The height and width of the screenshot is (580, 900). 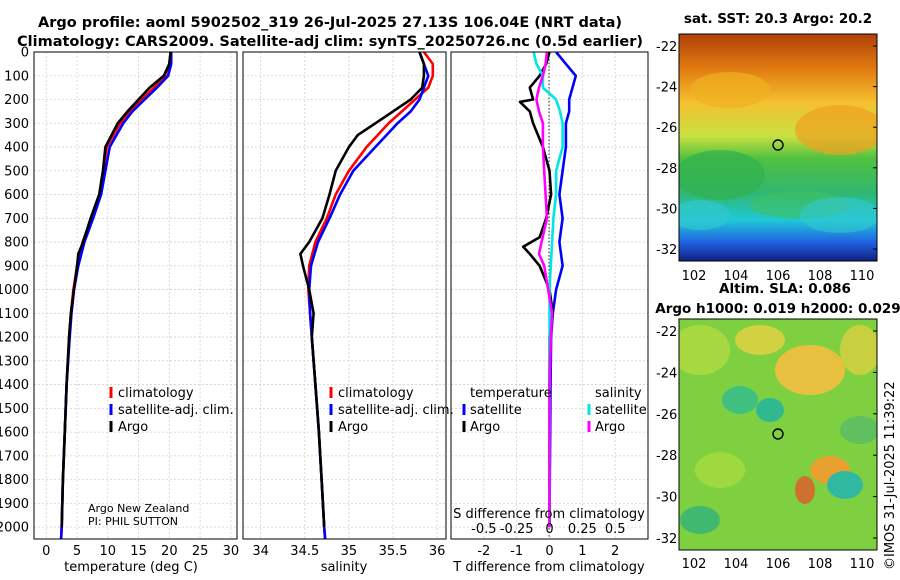 What do you see at coordinates (549, 514) in the screenshot?
I see `s-difference-label: S difference from climatology` at bounding box center [549, 514].